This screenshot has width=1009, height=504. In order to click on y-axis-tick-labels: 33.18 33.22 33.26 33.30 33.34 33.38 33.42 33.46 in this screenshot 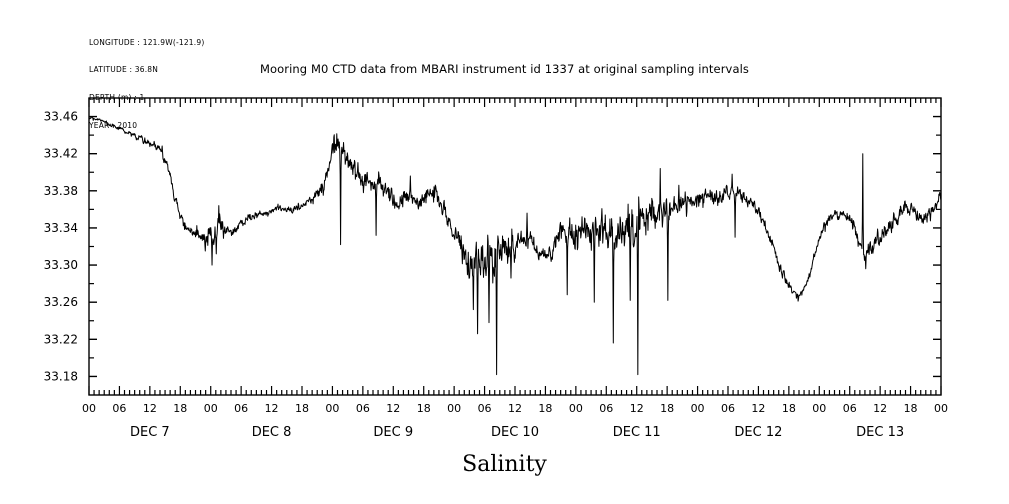, I will do `click(61, 247)`.